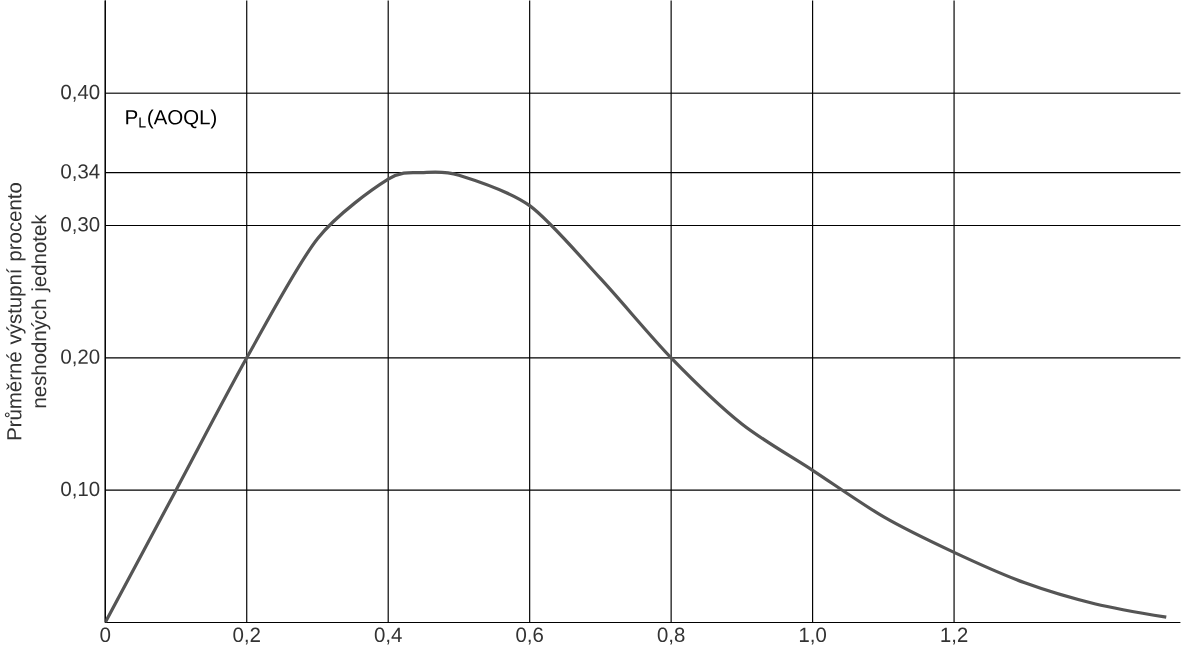  Describe the element at coordinates (171, 119) in the screenshot. I see `annotation: P$_{L}$(AOQL)` at that location.